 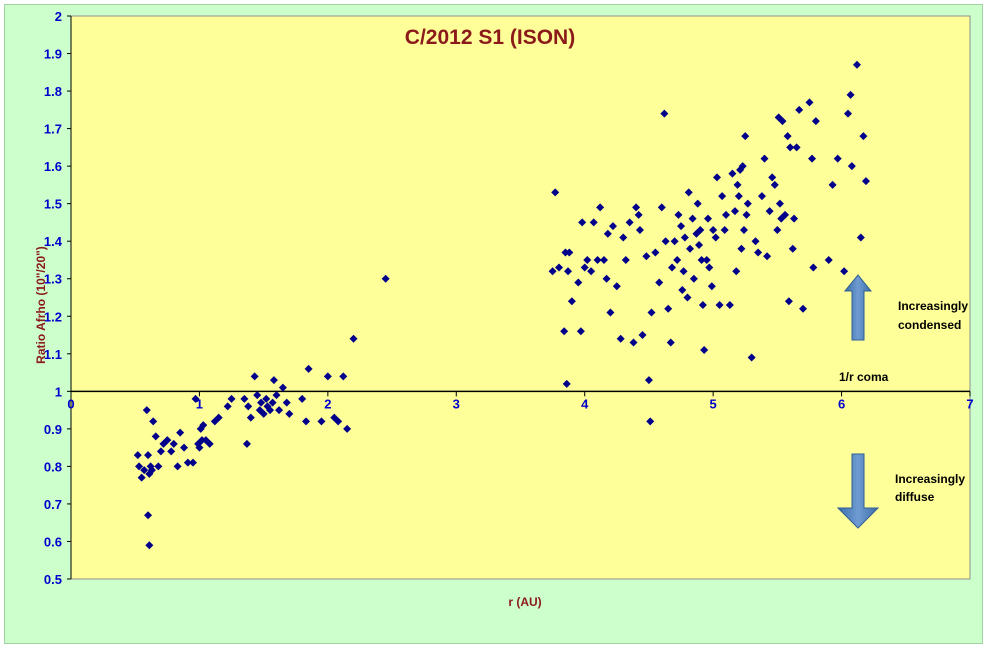 What do you see at coordinates (53, 541) in the screenshot?
I see `y-tick-label: 0.6` at bounding box center [53, 541].